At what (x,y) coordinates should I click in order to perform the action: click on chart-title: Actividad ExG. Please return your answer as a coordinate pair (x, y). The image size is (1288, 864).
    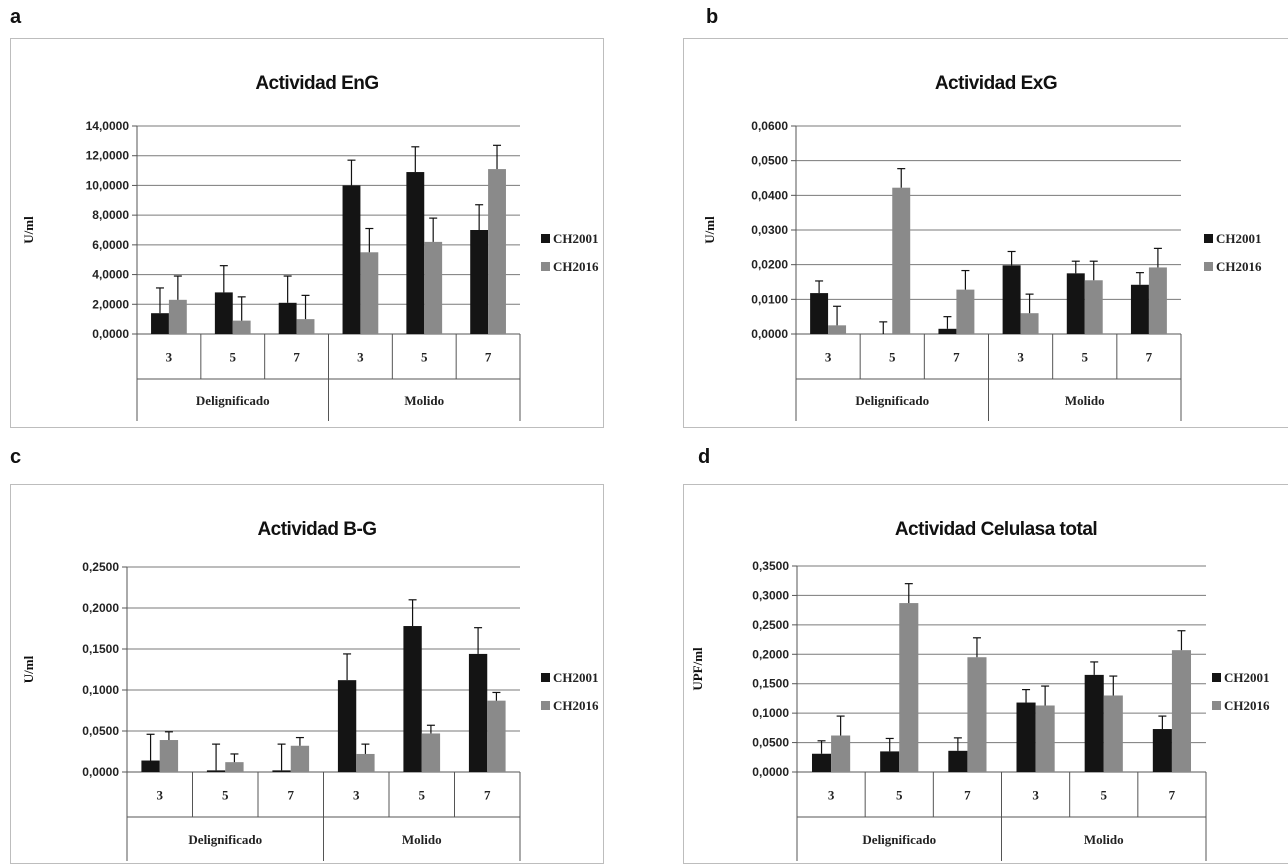
    Looking at the image, I should click on (996, 83).